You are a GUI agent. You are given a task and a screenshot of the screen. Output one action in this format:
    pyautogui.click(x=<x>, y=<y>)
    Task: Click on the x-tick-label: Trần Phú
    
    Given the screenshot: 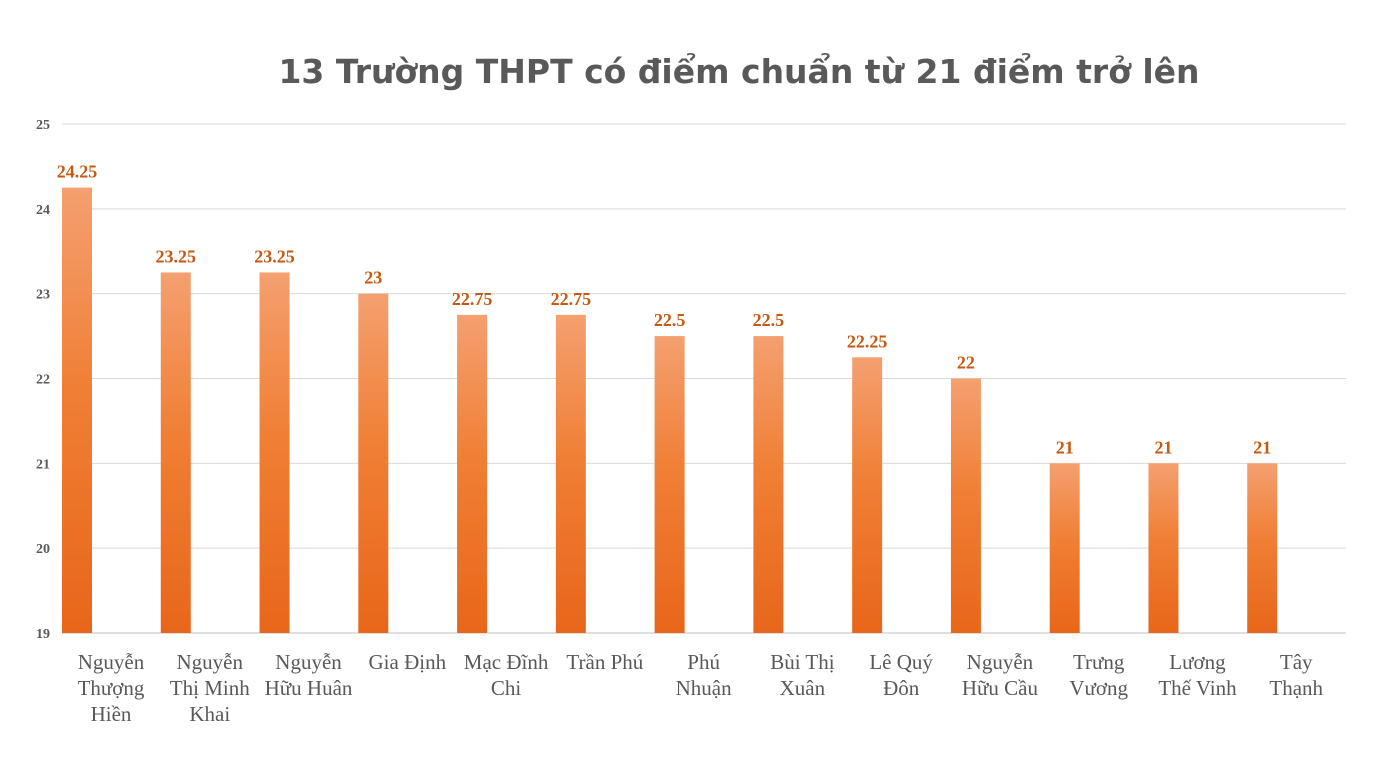 What is the action you would take?
    pyautogui.click(x=604, y=662)
    